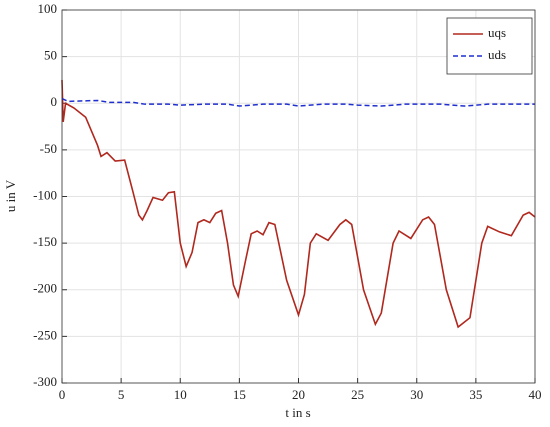  I want to click on y-tick-label: -50, so click(48, 148).